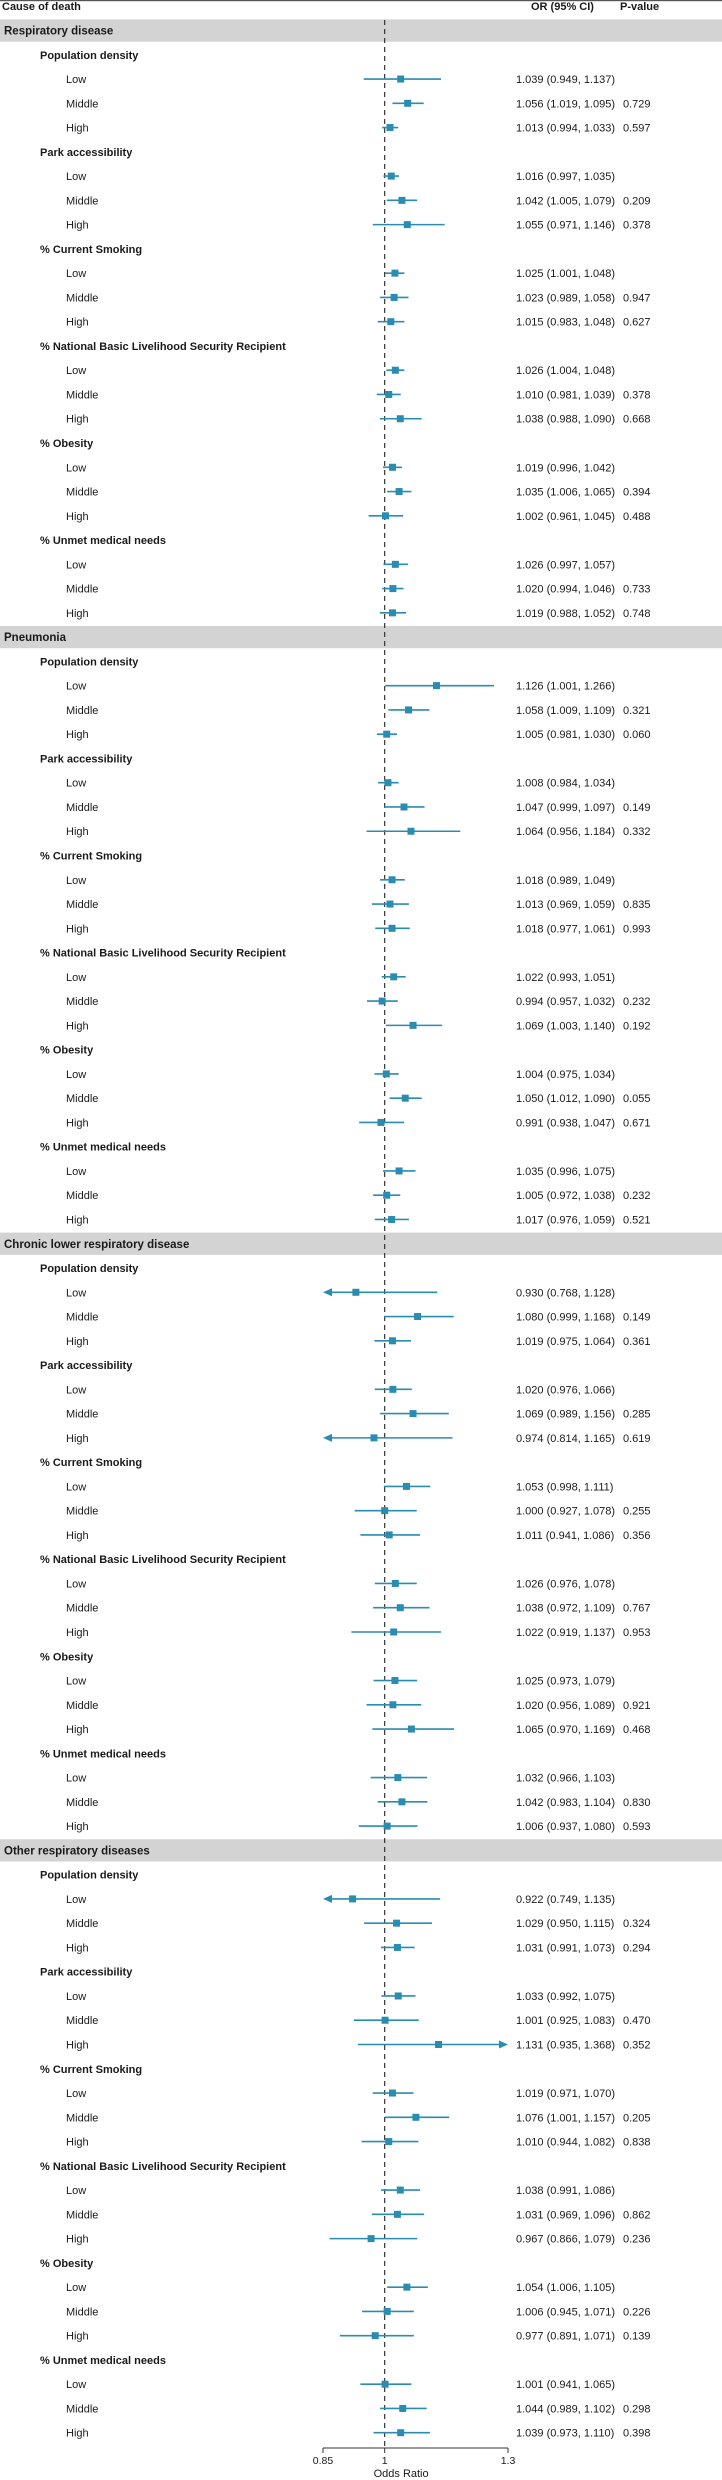 Image resolution: width=722 pixels, height=2480 pixels. Describe the element at coordinates (565, 2337) in the screenshot. I see `or-ci-value: 0.977 (0.891, 1.071)` at that location.